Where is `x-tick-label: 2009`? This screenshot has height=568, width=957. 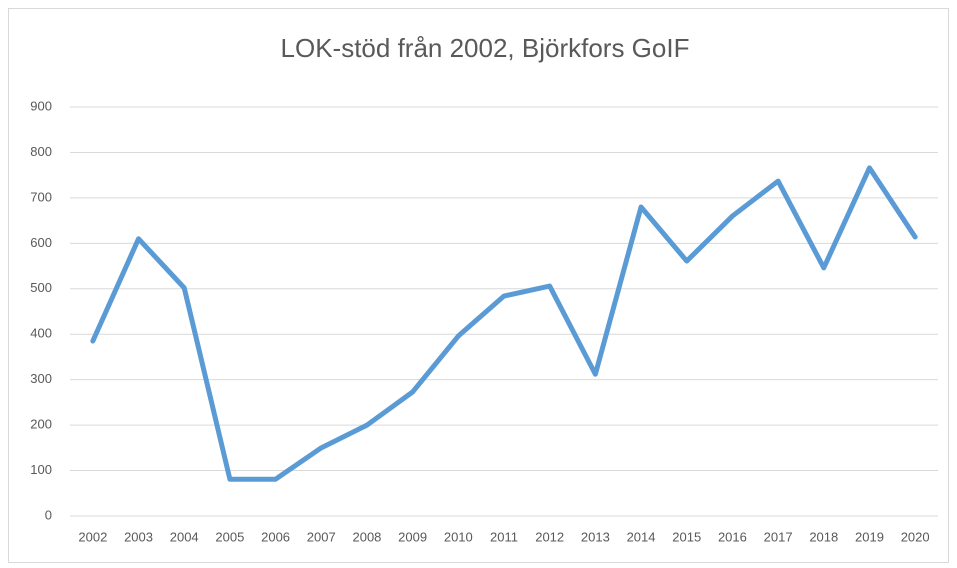
x-tick-label: 2009 is located at coordinates (412, 536).